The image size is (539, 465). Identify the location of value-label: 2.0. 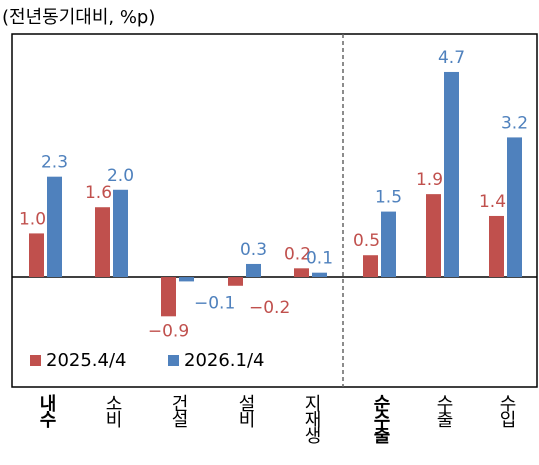
(120, 176).